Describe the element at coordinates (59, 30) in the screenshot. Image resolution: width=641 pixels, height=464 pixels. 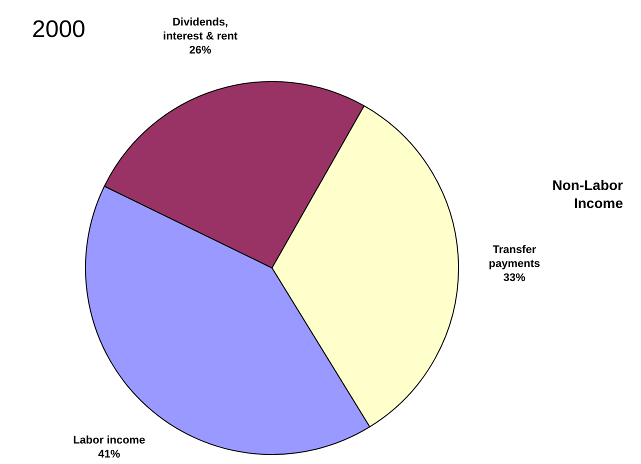
I see `chart-title: 2000` at that location.